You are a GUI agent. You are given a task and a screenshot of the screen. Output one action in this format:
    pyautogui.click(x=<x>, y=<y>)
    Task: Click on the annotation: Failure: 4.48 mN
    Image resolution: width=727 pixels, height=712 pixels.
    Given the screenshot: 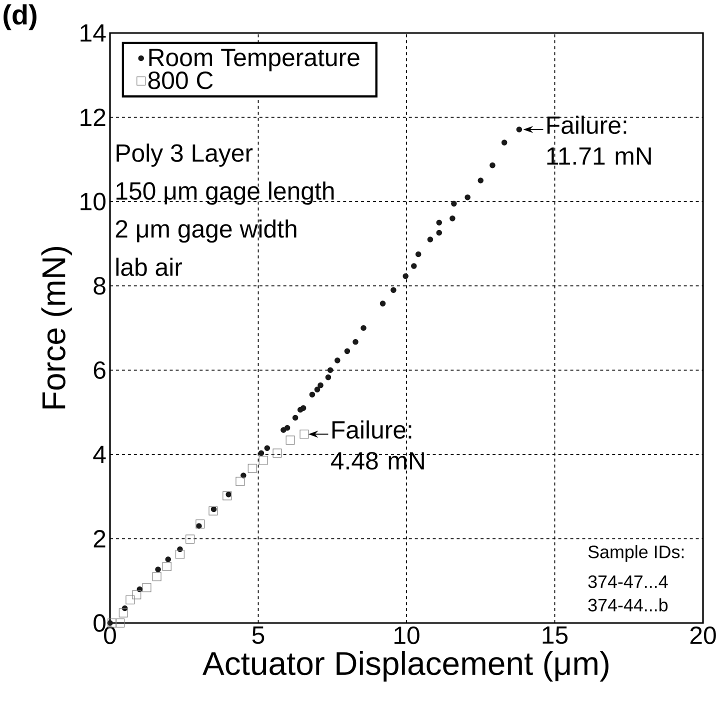 What is the action you would take?
    pyautogui.click(x=377, y=445)
    